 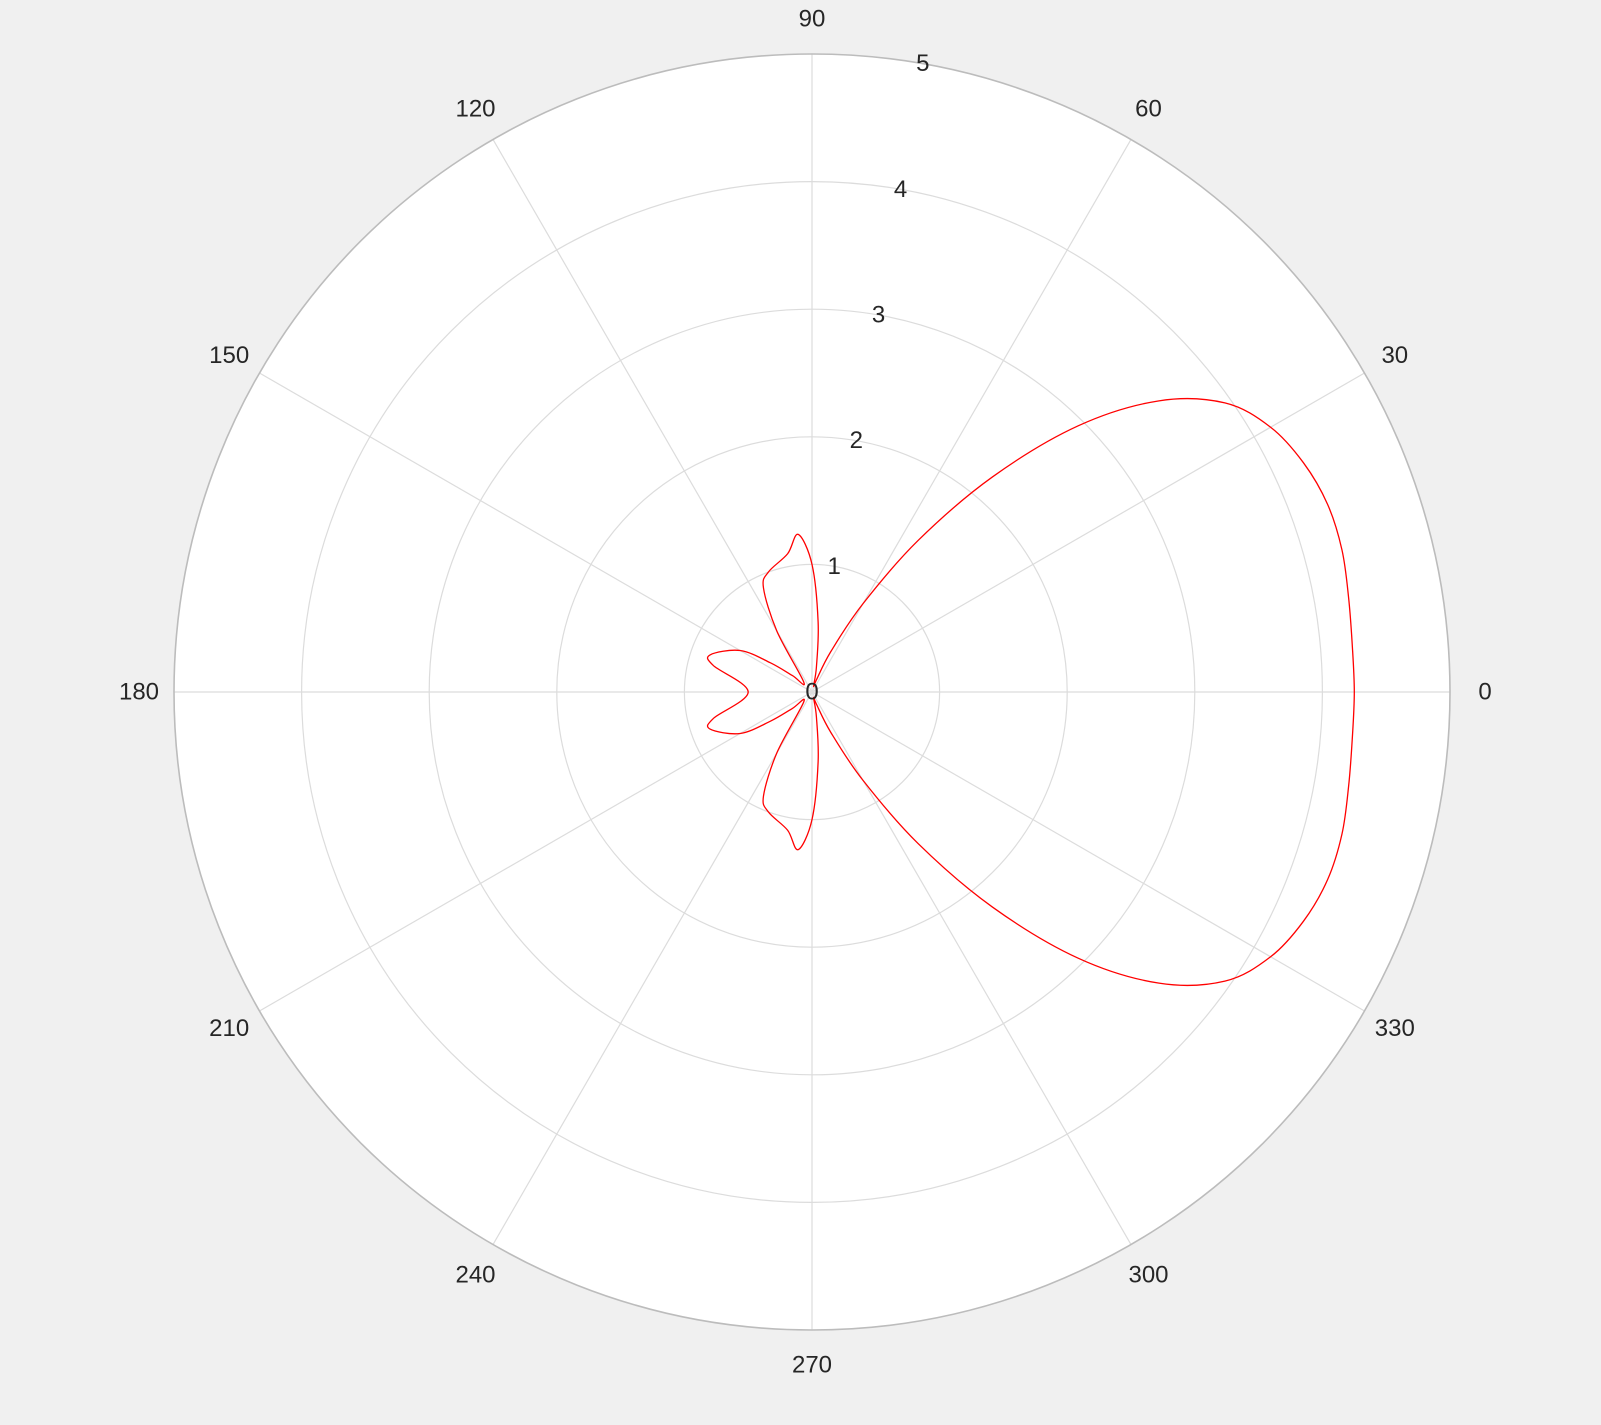 What do you see at coordinates (229, 355) in the screenshot?
I see `angle-tick-label: 150` at bounding box center [229, 355].